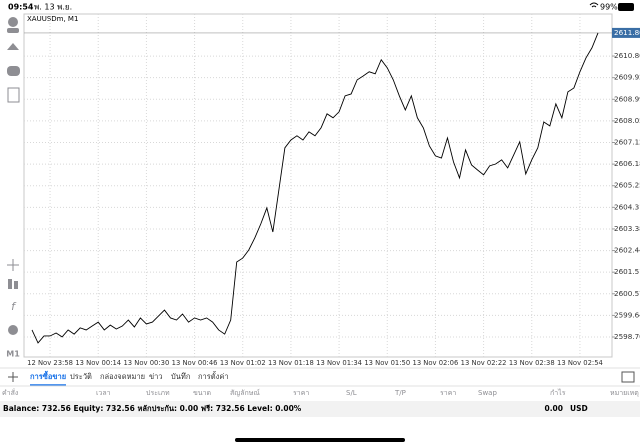 The width and height of the screenshot is (640, 447). I want to click on layout-icon, so click(628, 377).